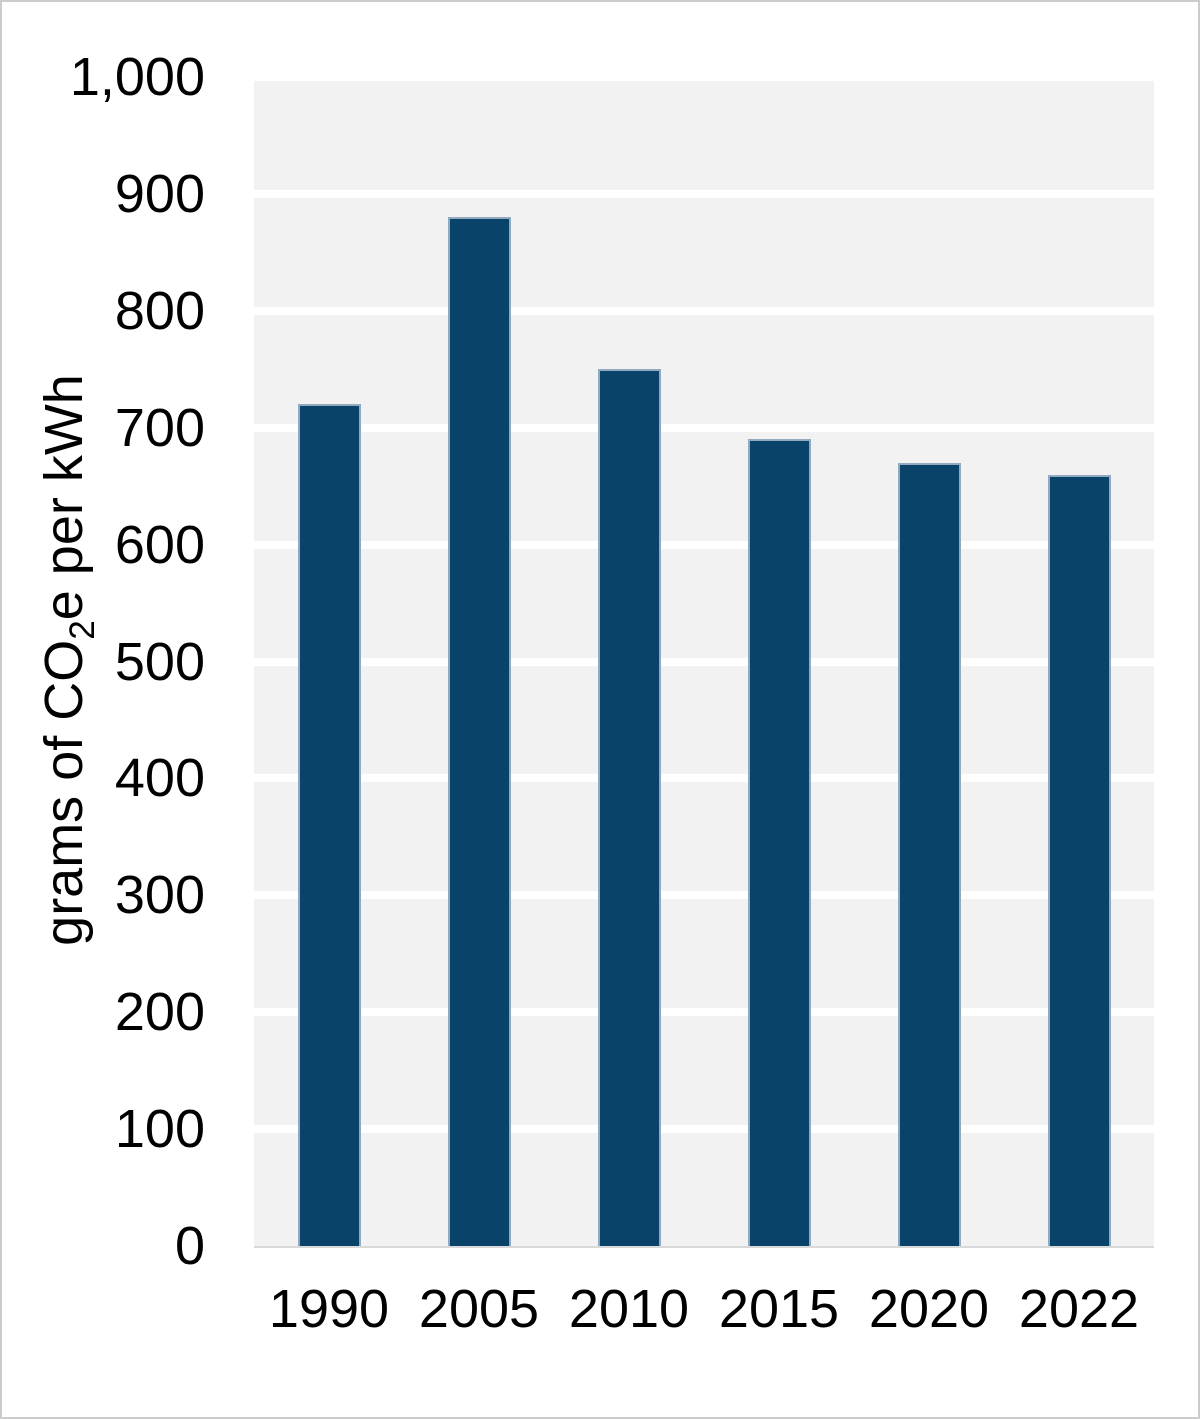 The width and height of the screenshot is (1200, 1419). What do you see at coordinates (1079, 1309) in the screenshot?
I see `x-tick-label-2022: 2022` at bounding box center [1079, 1309].